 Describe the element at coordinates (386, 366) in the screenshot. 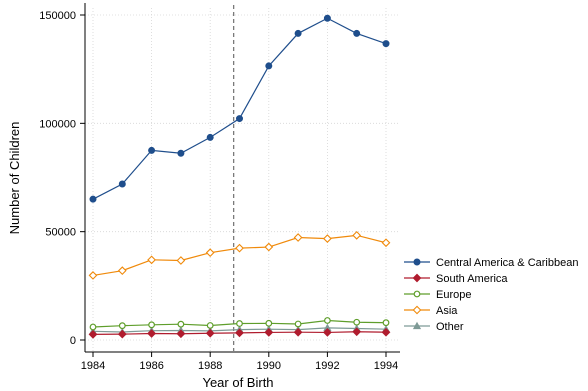

I see `x-tick-label: 1994` at that location.